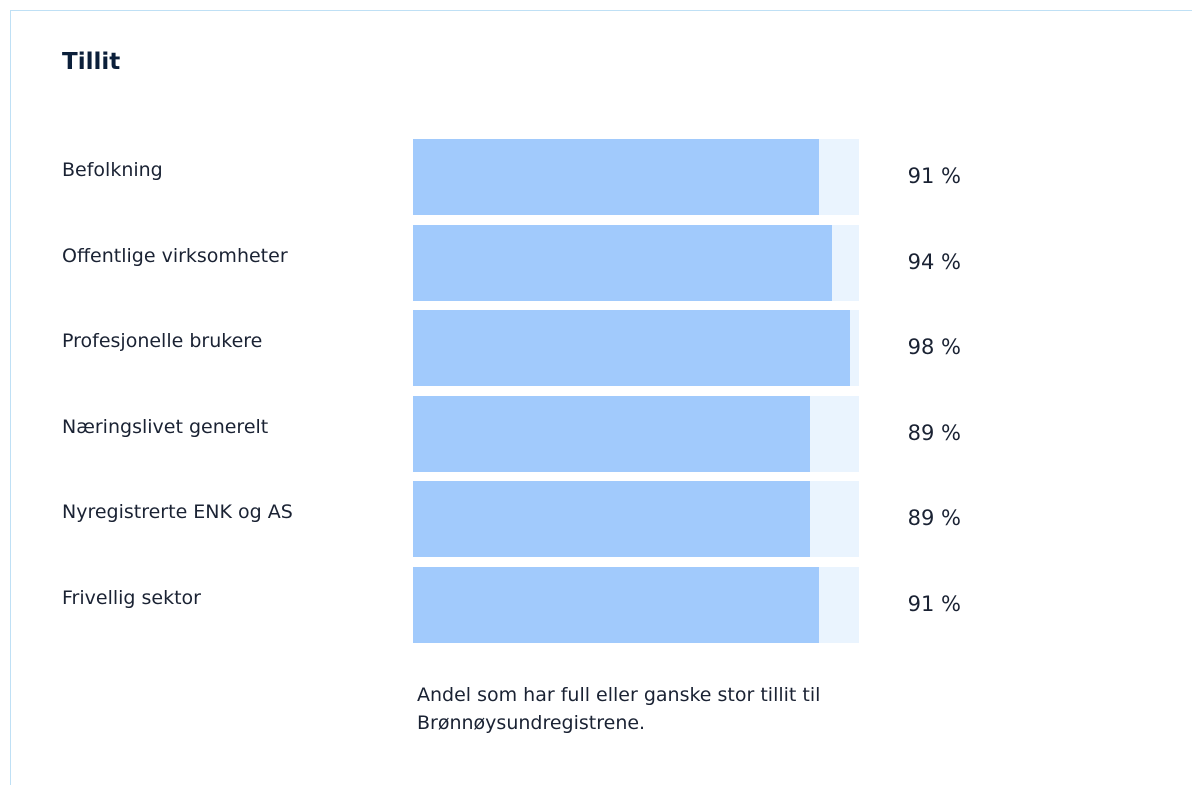 The height and width of the screenshot is (785, 1192). I want to click on category-label: Befolkning, so click(112, 170).